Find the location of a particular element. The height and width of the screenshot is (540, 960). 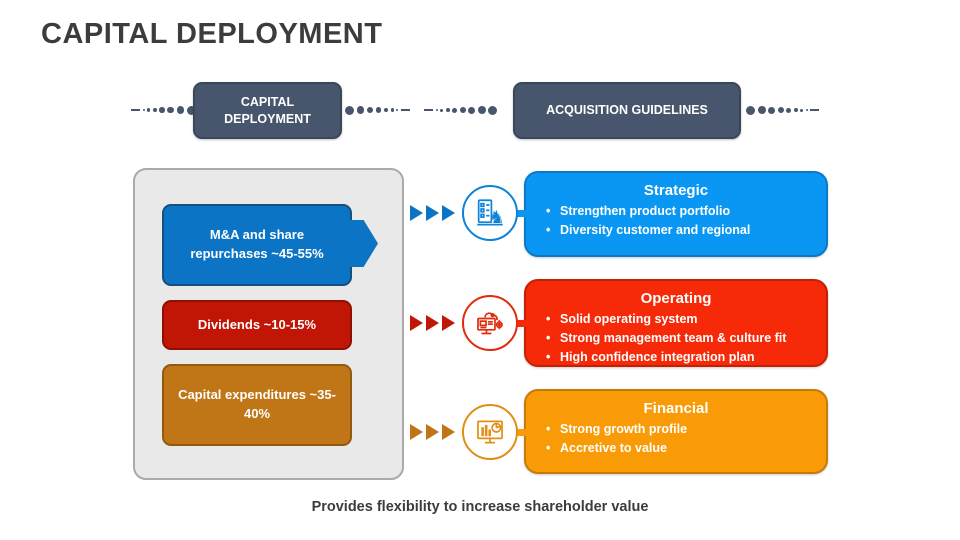

operating-icon-circle is located at coordinates (490, 323).